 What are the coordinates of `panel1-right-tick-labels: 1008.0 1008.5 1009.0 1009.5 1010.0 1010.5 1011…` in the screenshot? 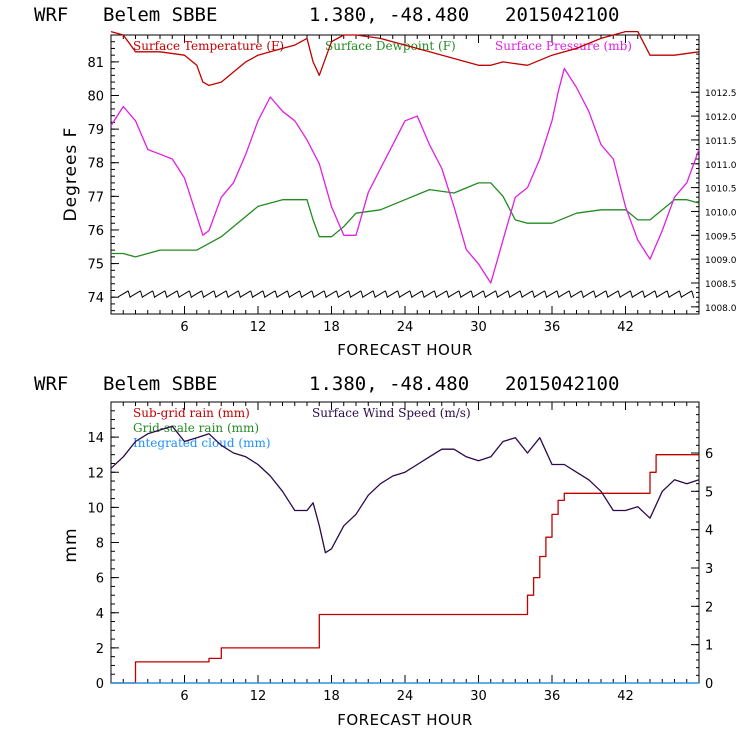 It's located at (721, 201).